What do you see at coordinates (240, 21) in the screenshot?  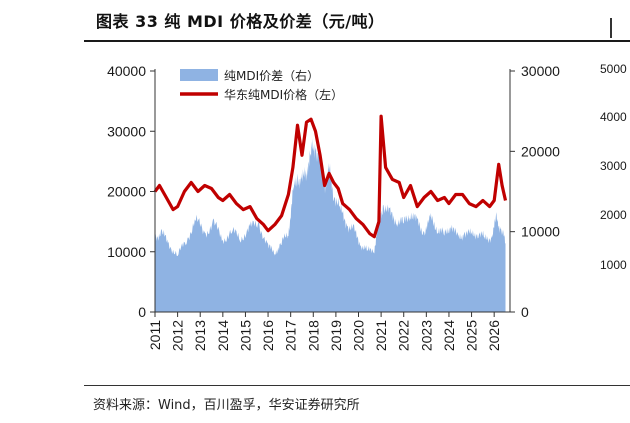 I see `chart-title: 图表 33 纯 MDI 价格及价差（元/吨）` at bounding box center [240, 21].